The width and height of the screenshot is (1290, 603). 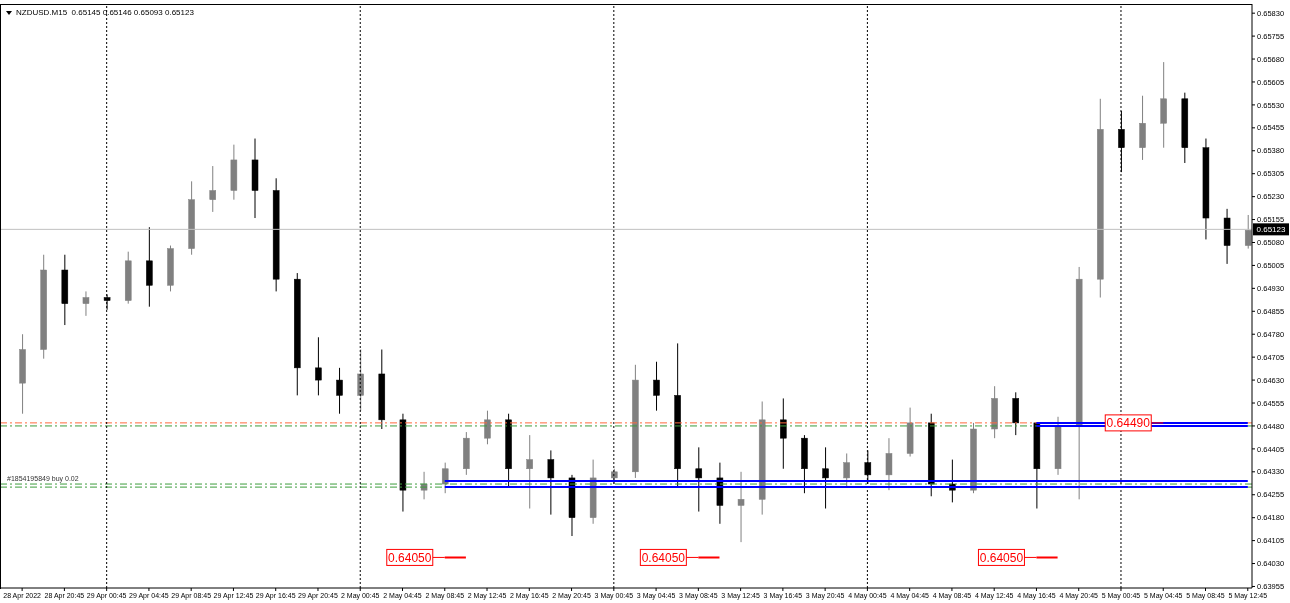 What do you see at coordinates (1128, 423) in the screenshot?
I see `annotation: 0.64490` at bounding box center [1128, 423].